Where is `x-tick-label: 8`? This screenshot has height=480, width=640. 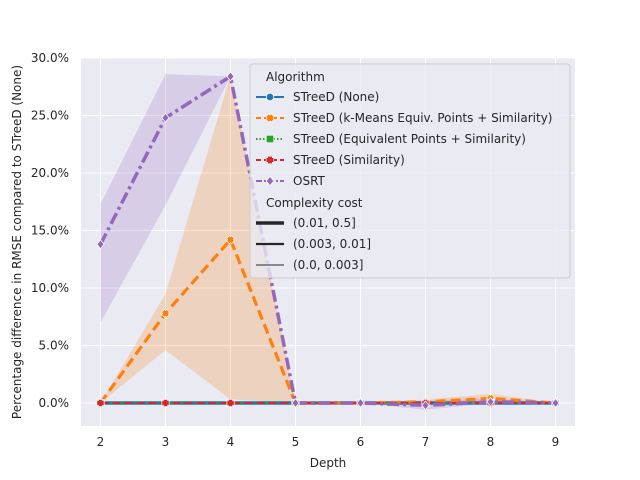 x-tick-label: 8 is located at coordinates (491, 442).